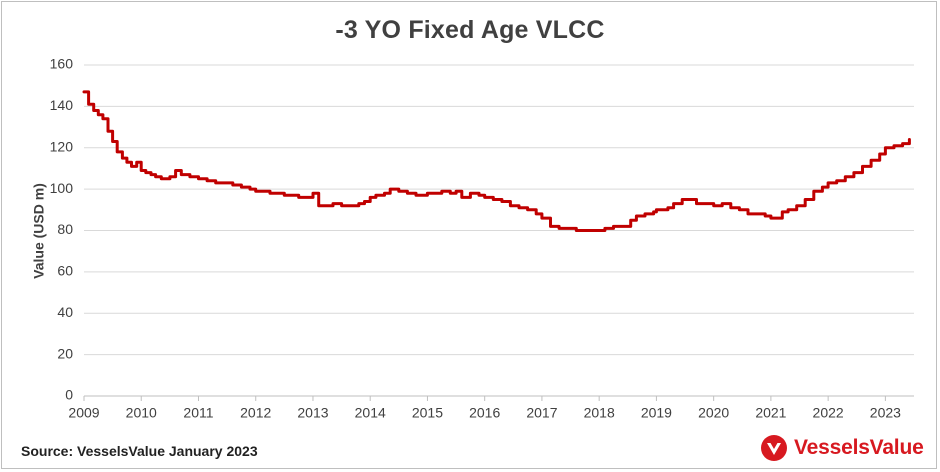  Describe the element at coordinates (541, 413) in the screenshot. I see `x-tick-label: 2017` at that location.